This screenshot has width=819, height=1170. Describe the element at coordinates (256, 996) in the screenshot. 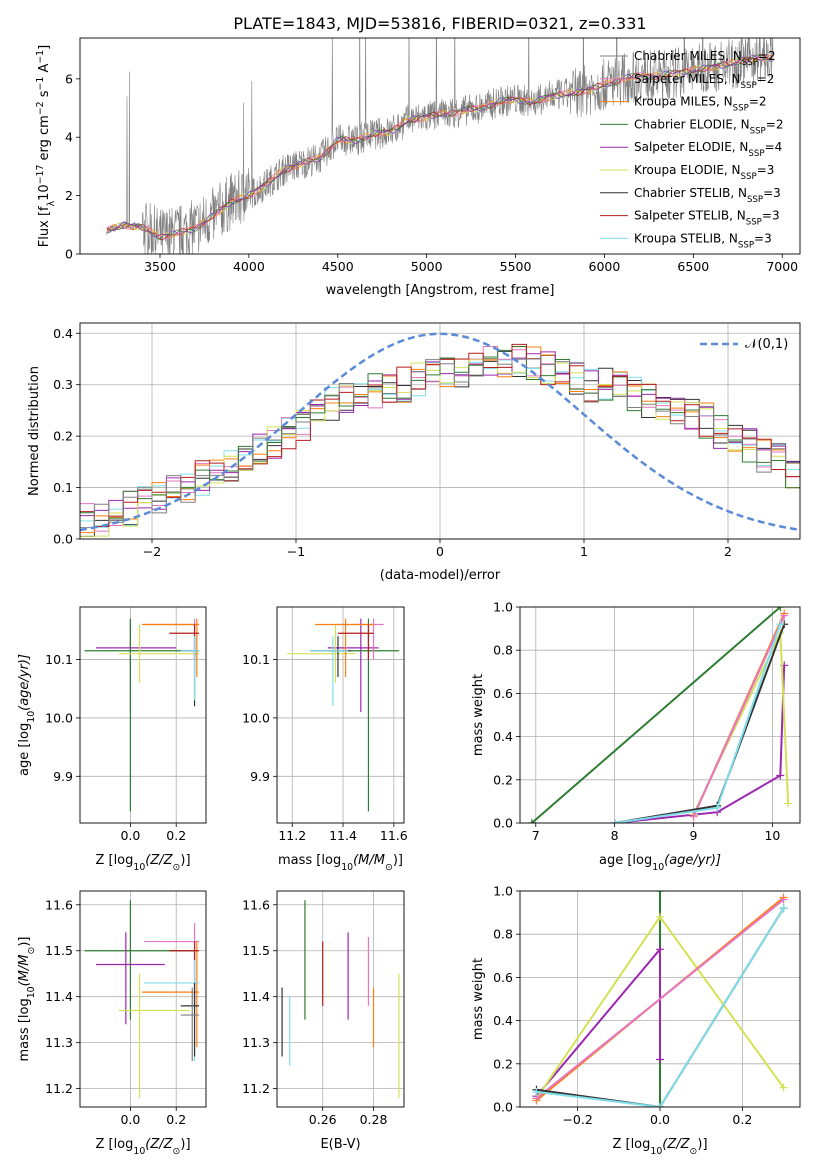

I see `y-tick-label: 11.4` at that location.